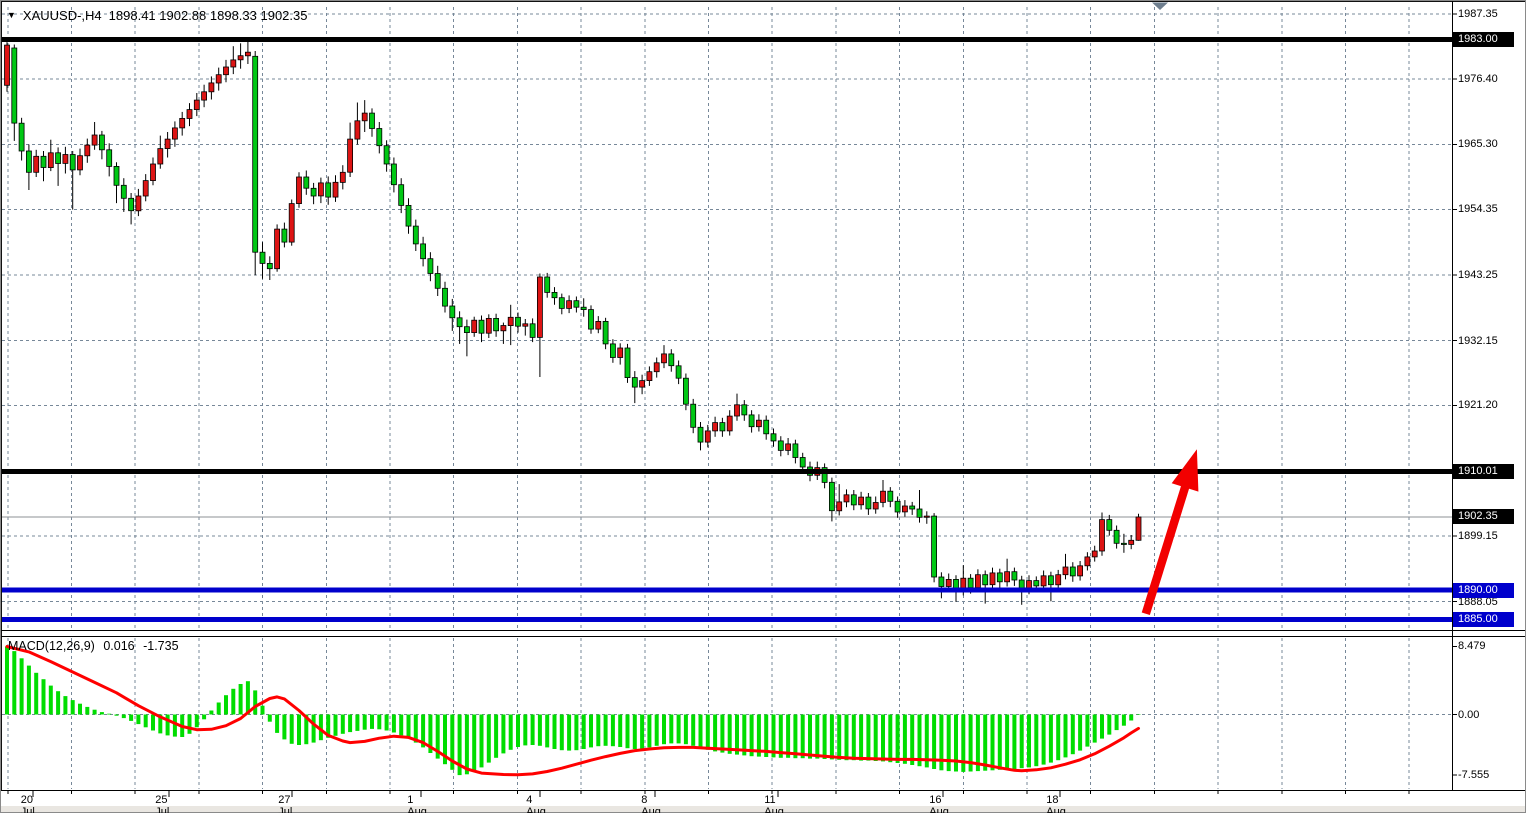 The image size is (1526, 813). Describe the element at coordinates (1472, 646) in the screenshot. I see `macd-tick-label: 8.479` at that location.